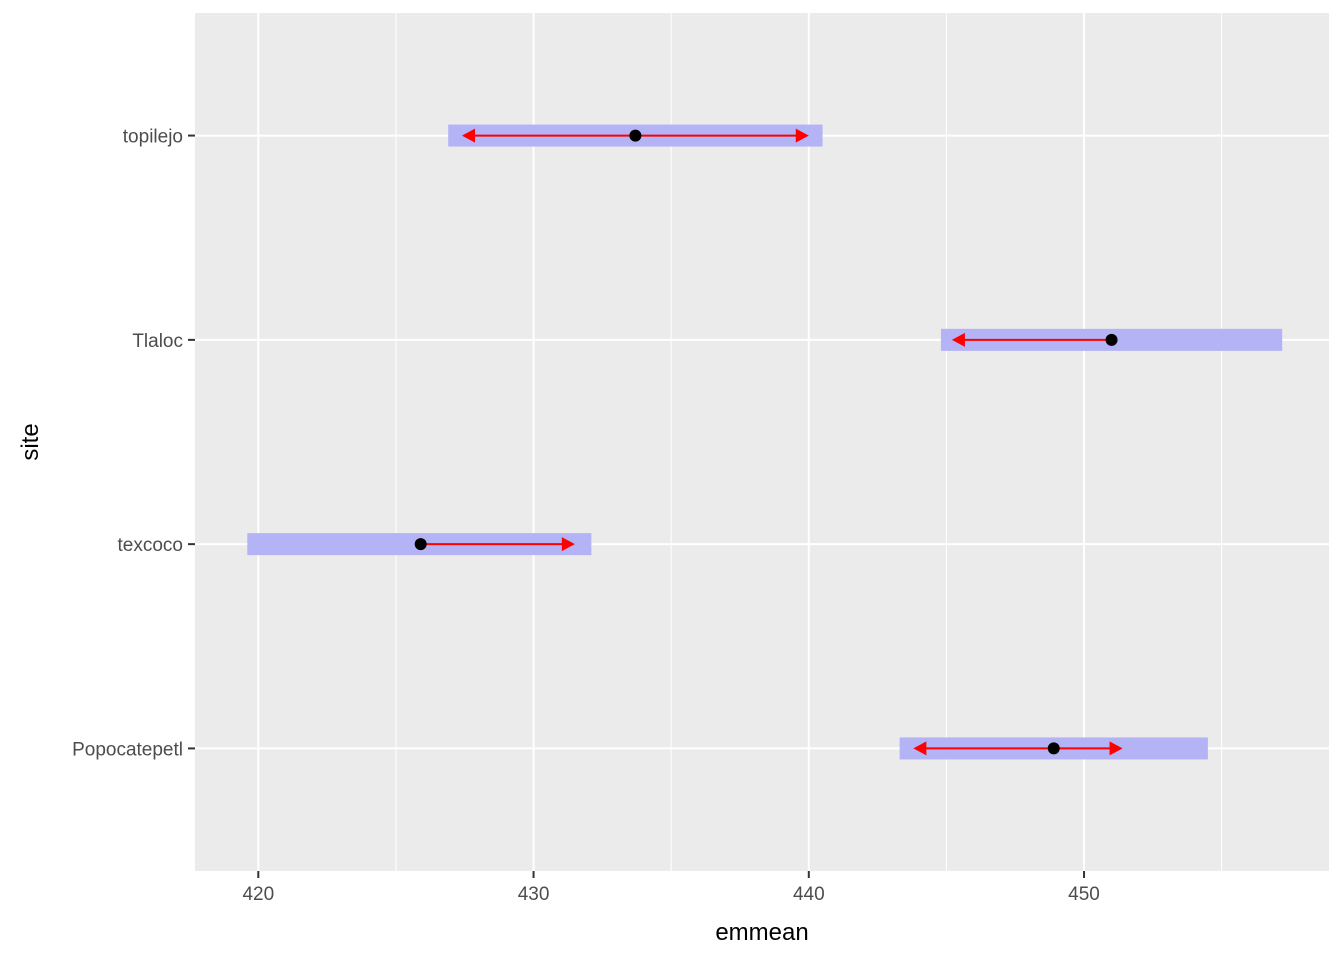  What do you see at coordinates (127, 749) in the screenshot?
I see `y-tick-label: Popocatepetl` at bounding box center [127, 749].